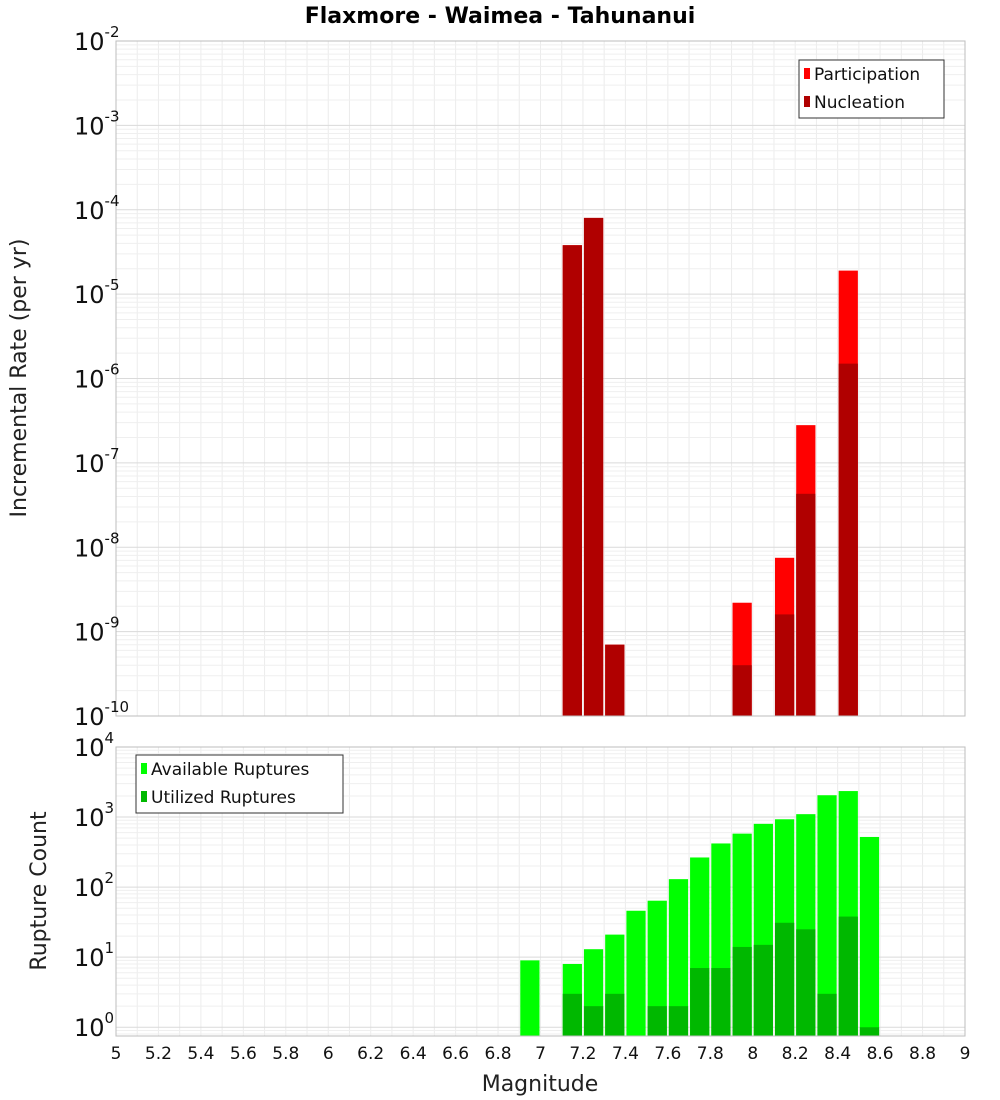 This screenshot has width=1000, height=1100. What do you see at coordinates (243, 1054) in the screenshot?
I see `x-tick-label: 5.6` at bounding box center [243, 1054].